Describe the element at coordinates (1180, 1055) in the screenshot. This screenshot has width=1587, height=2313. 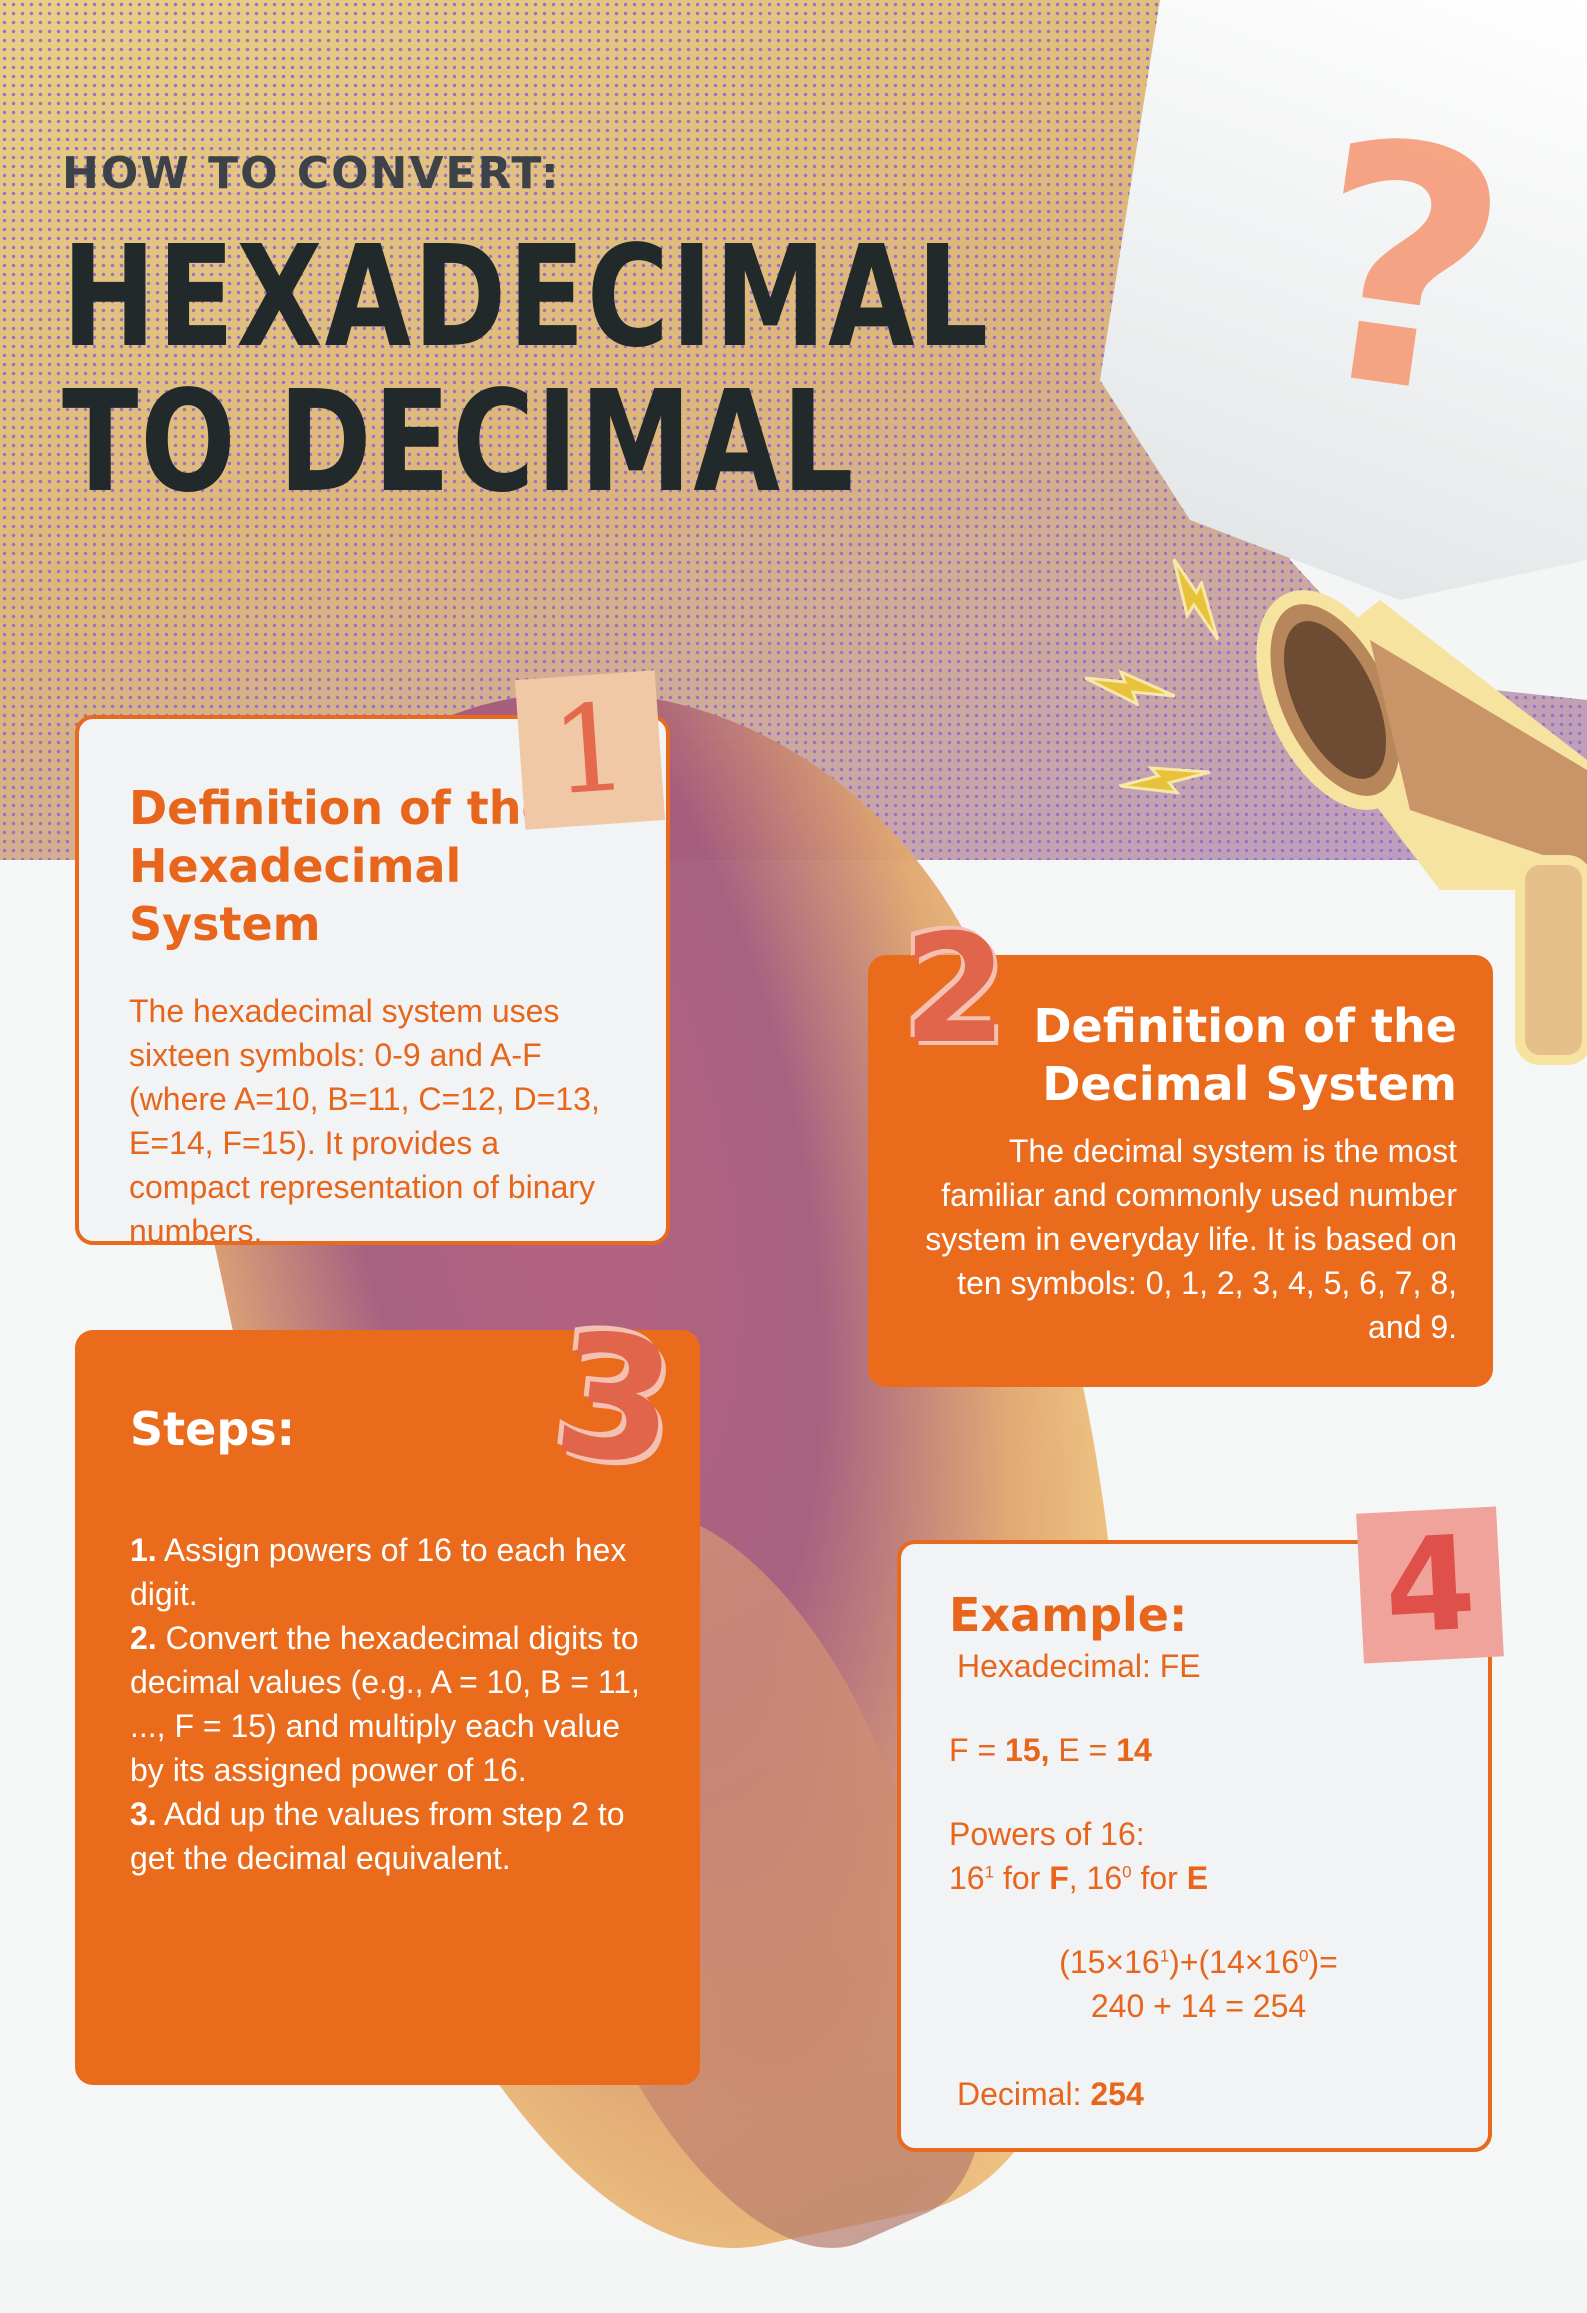
I see `decimal-definition-title: Definition of the Decimal System` at that location.